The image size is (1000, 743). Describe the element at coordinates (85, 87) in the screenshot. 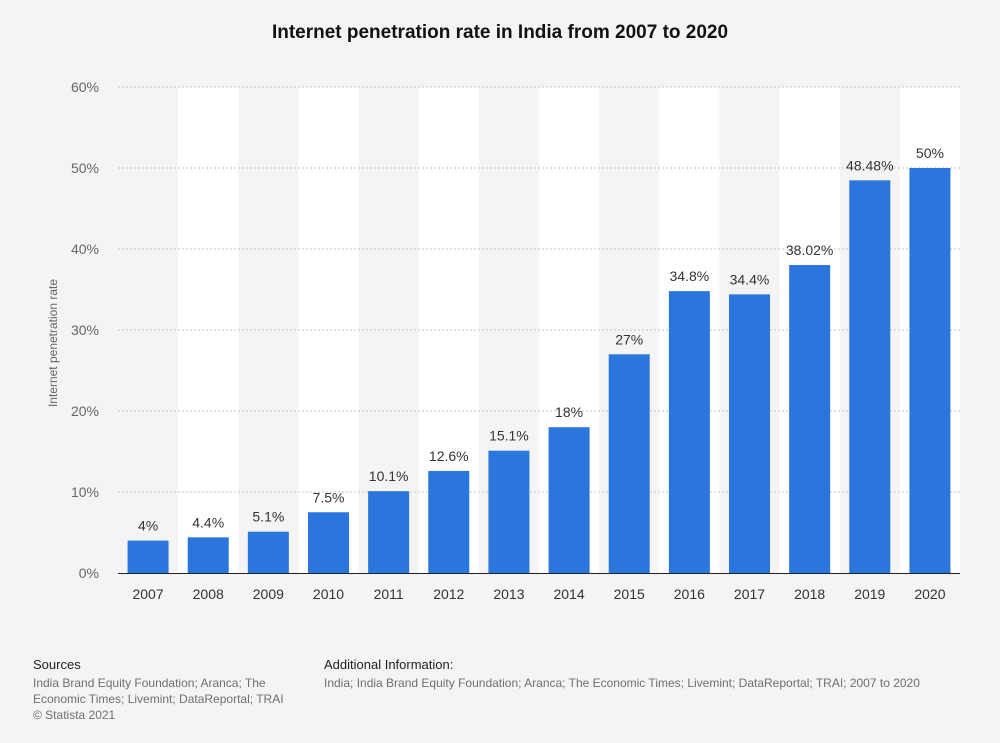

I see `y-tick-label: 60%` at that location.